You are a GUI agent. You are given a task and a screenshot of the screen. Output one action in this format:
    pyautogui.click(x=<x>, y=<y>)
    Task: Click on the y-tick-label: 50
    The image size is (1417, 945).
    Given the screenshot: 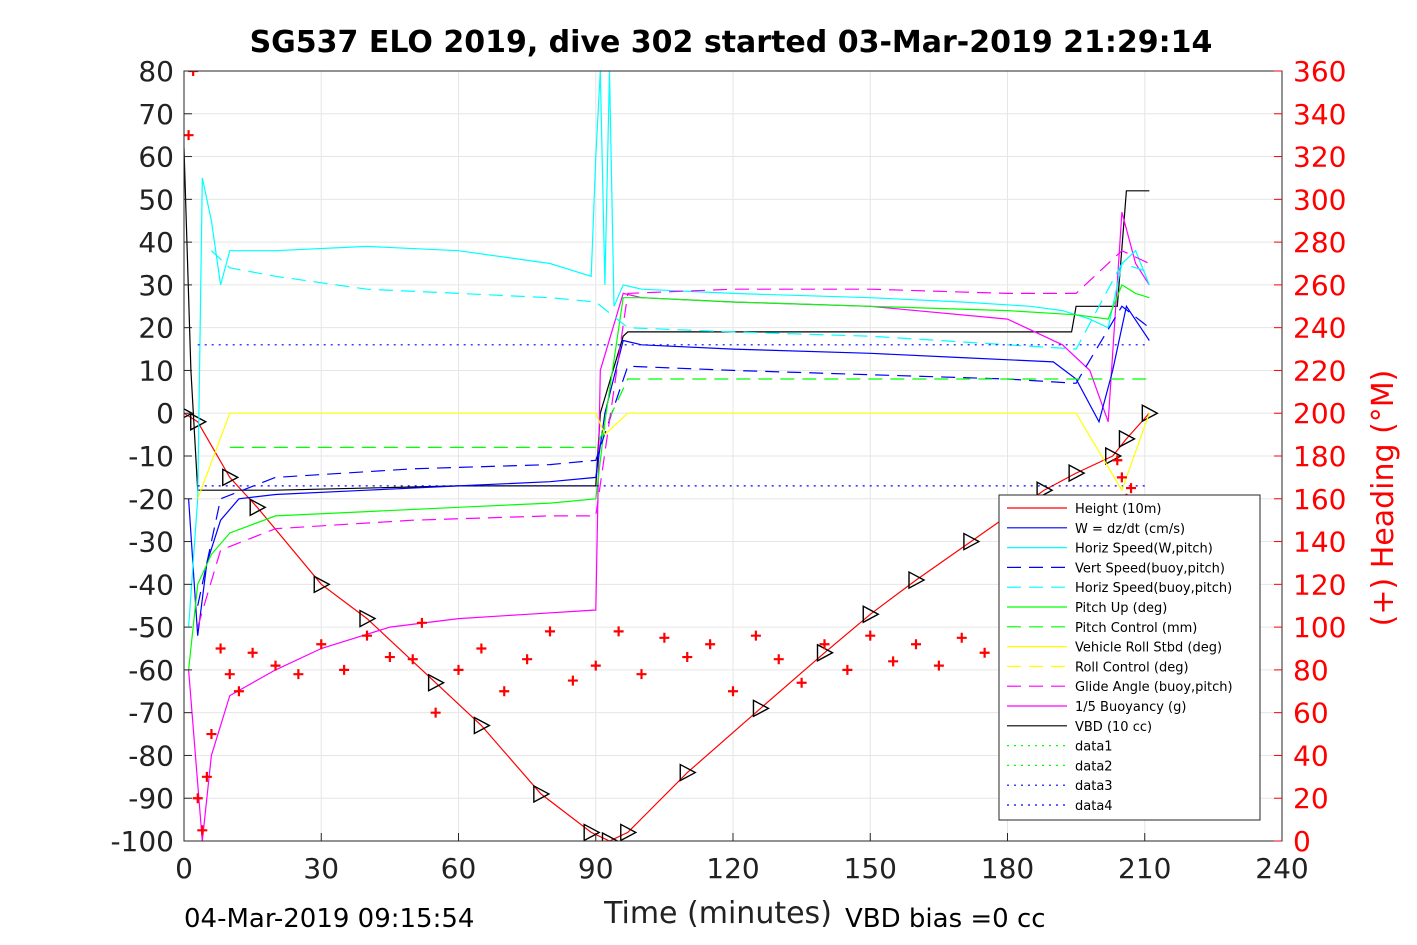 What is the action you would take?
    pyautogui.click(x=156, y=199)
    